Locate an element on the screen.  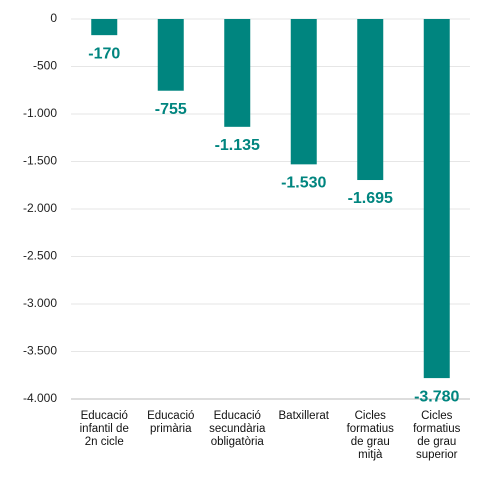
y-tick-label: -3.000 is located at coordinates (40, 303).